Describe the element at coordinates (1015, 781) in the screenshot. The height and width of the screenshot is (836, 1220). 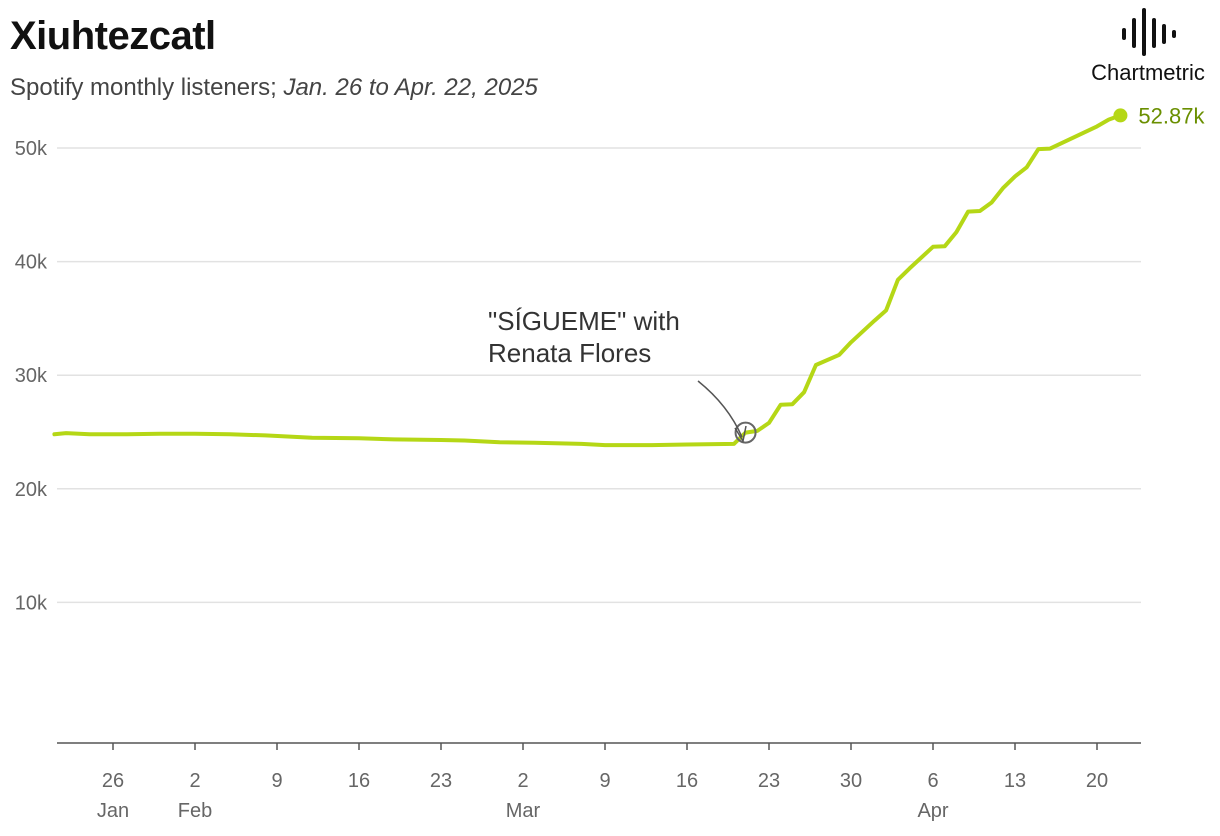
I see `x-tick-label: 13` at that location.